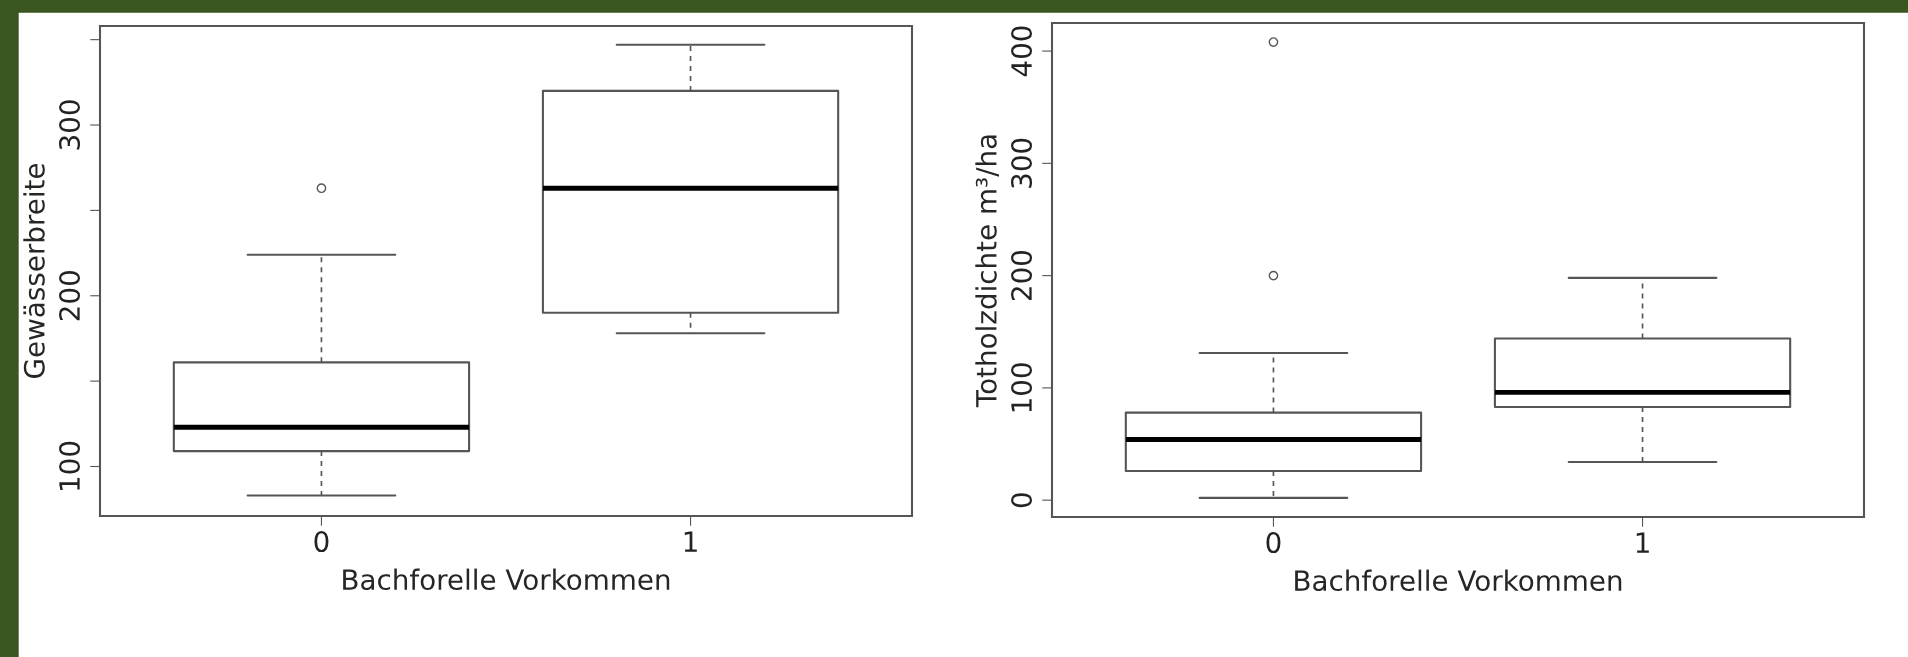 This screenshot has height=657, width=1908. Describe the element at coordinates (1022, 51) in the screenshot. I see `y-tick-label: 400` at that location.